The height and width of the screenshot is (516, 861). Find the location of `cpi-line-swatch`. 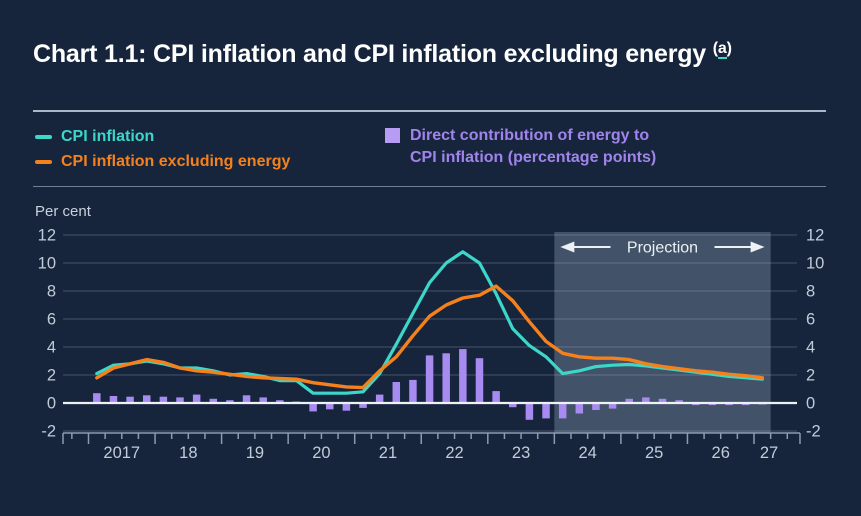

cpi-line-swatch is located at coordinates (43, 136).